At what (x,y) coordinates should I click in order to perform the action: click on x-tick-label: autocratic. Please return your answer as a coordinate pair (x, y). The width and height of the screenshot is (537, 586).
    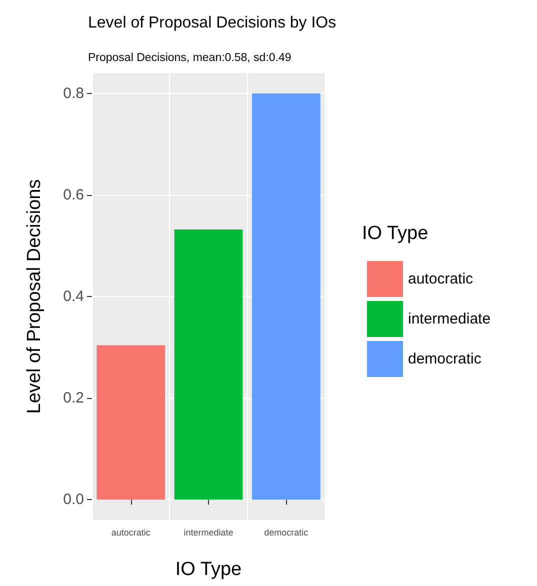
    Looking at the image, I should click on (131, 533).